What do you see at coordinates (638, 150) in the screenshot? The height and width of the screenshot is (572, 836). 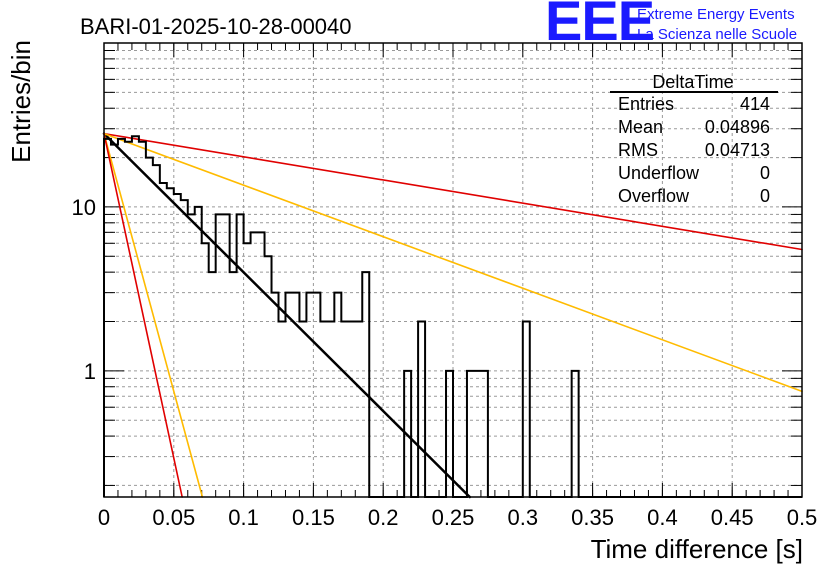 I see `stats-label: RMS` at bounding box center [638, 150].